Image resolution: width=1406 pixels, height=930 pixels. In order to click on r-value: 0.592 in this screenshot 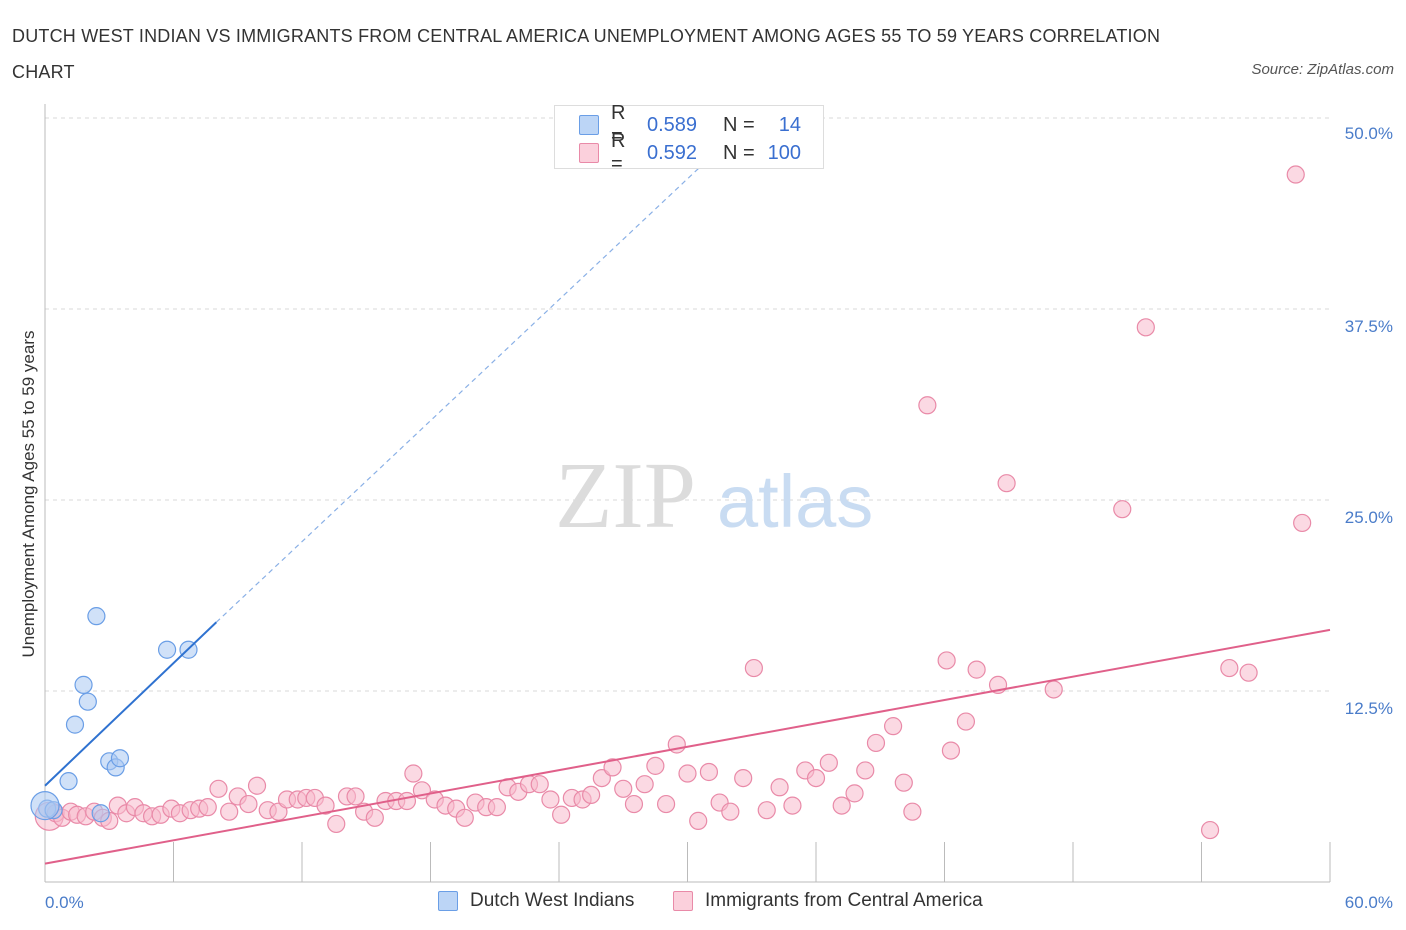, I will do `click(672, 152)`.